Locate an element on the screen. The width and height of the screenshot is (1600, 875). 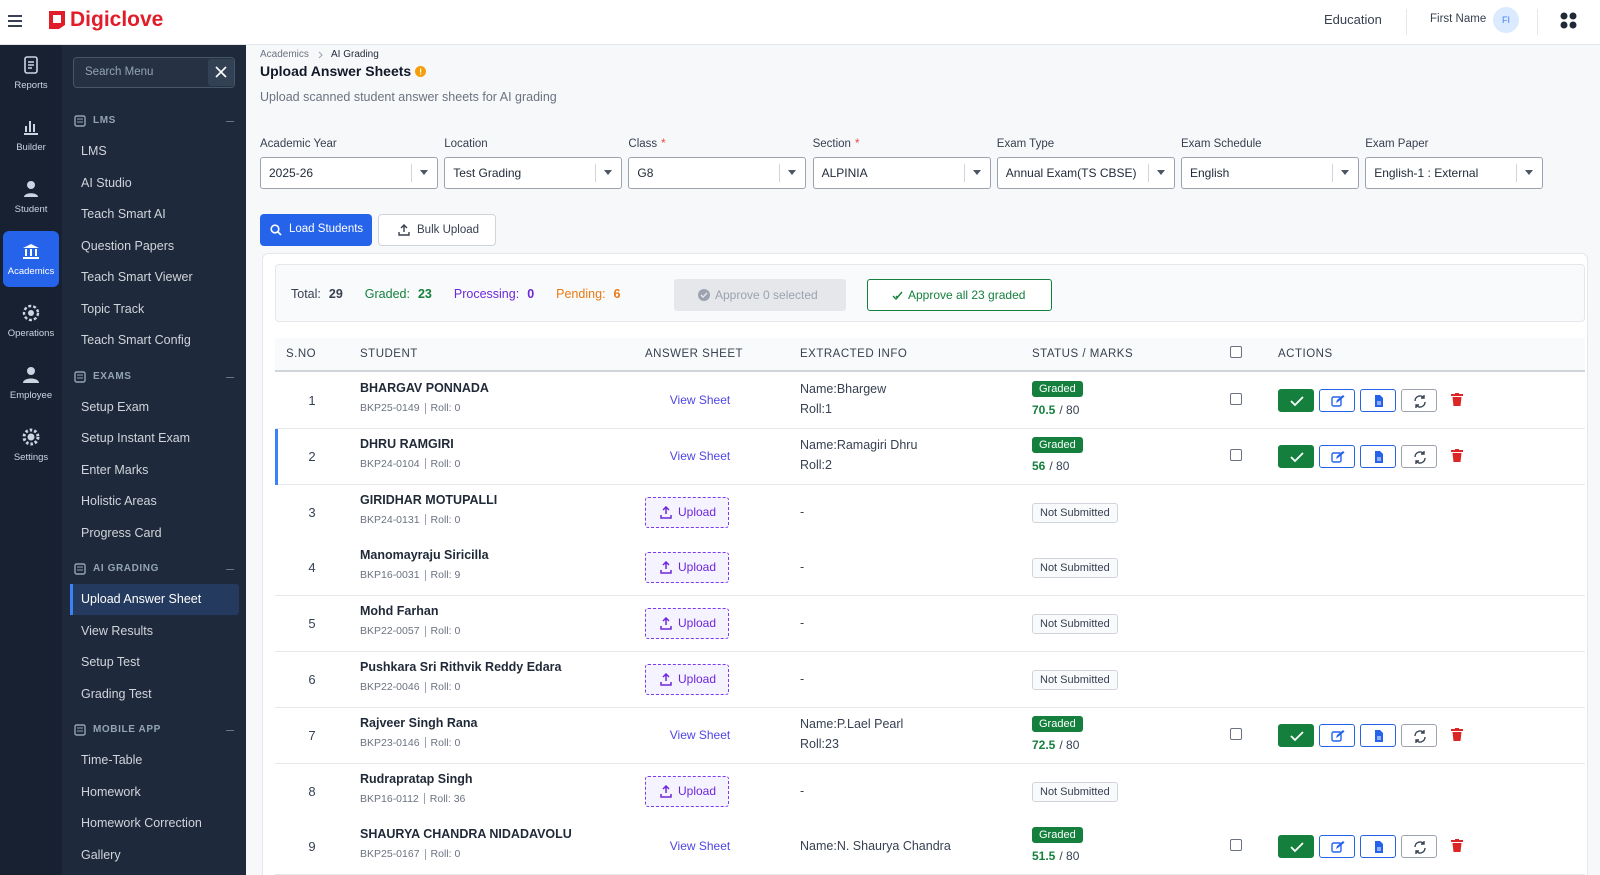
bulk-upload-button: Bulk Upload is located at coordinates (437, 230).